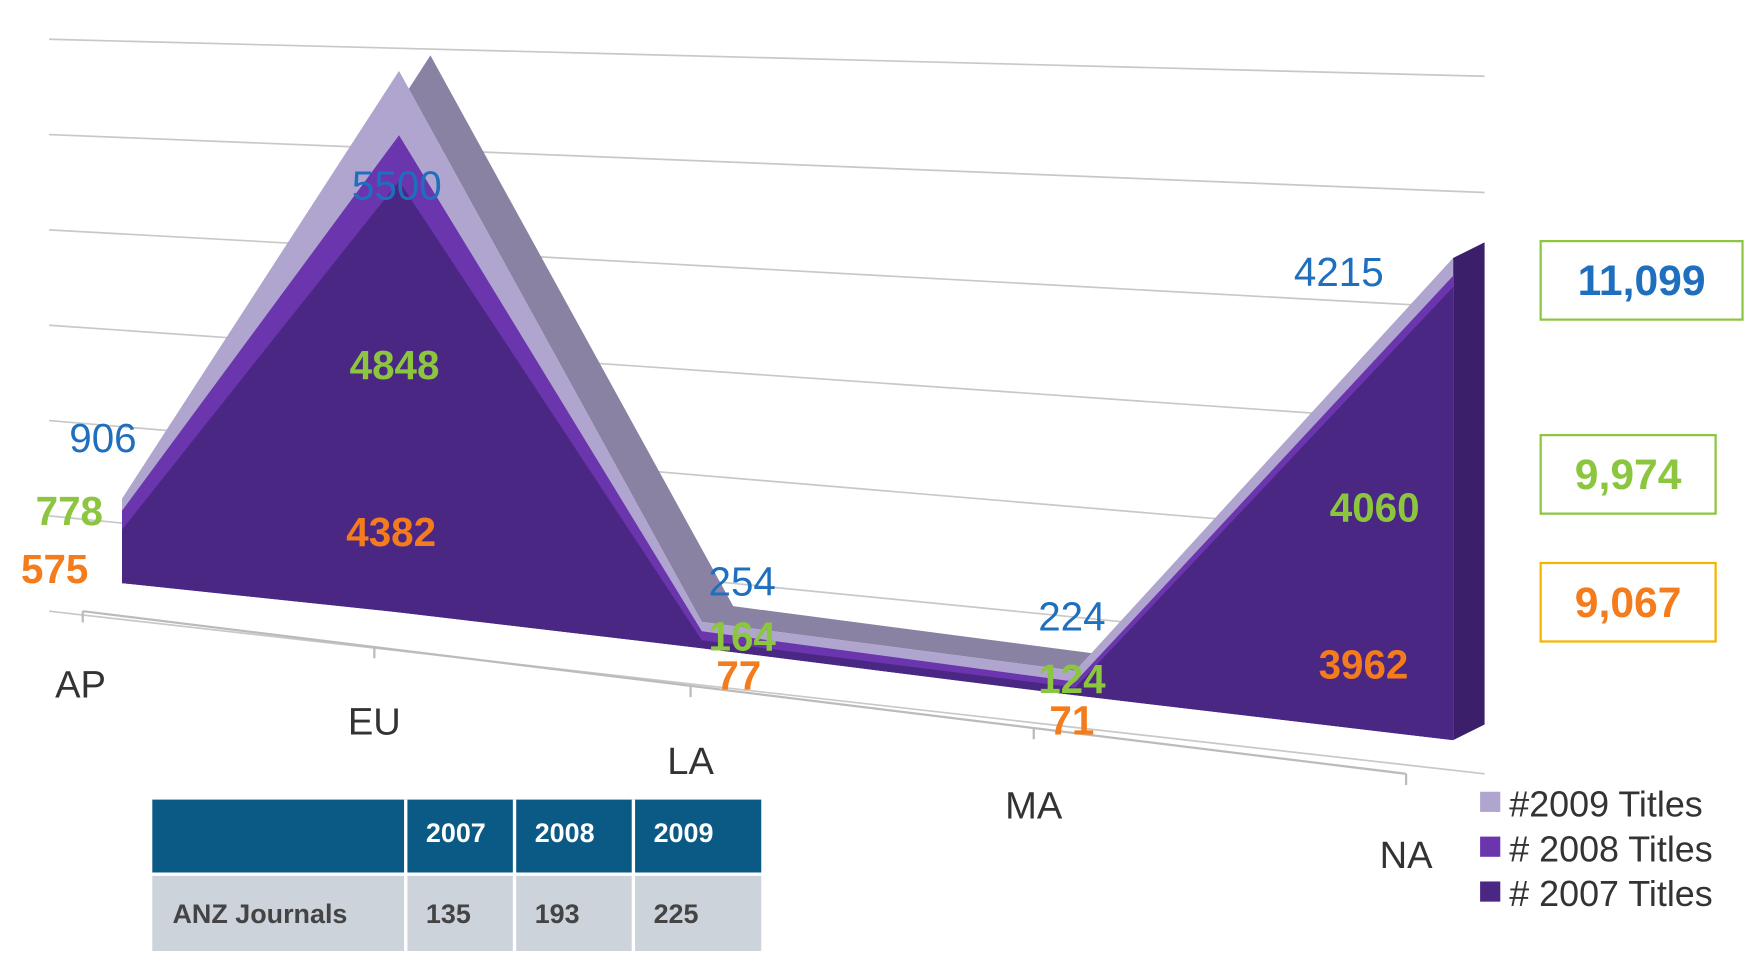 Image resolution: width=1758 pixels, height=956 pixels. I want to click on table-cell: 135, so click(448, 914).